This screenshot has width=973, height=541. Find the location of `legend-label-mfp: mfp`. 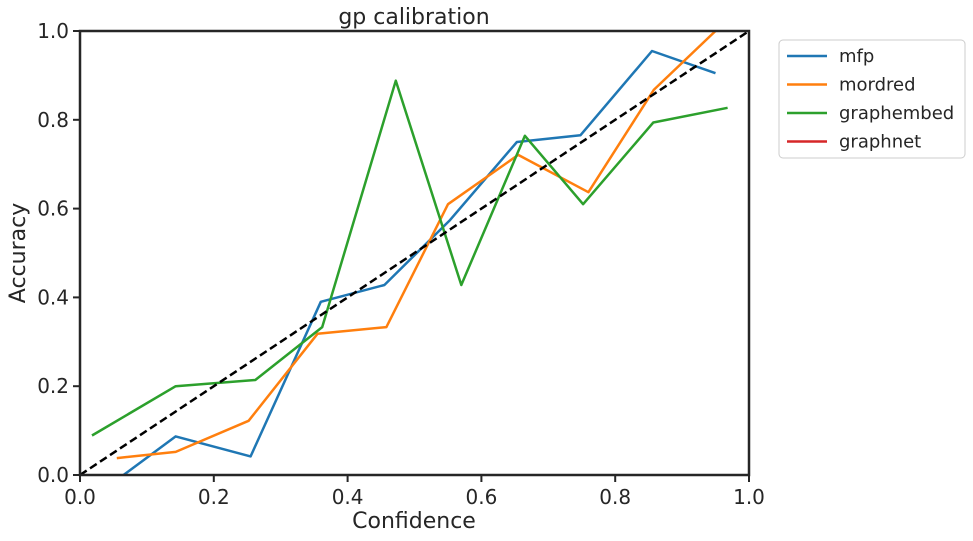

legend-label-mfp: mfp is located at coordinates (856, 56).